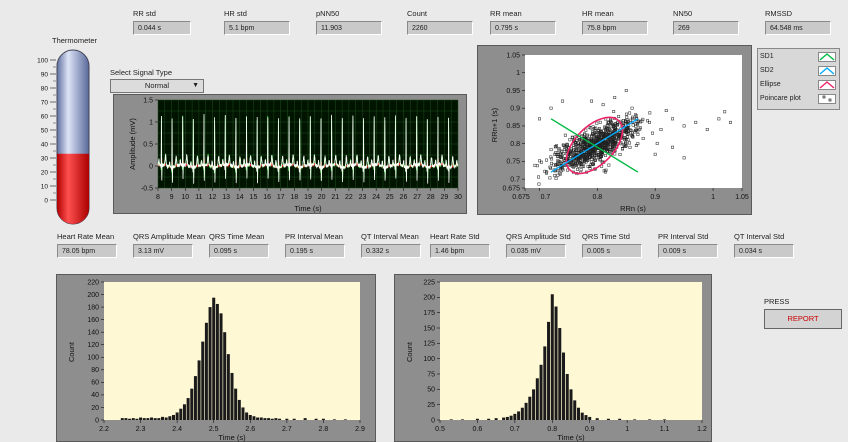  I want to click on h2-ytick-label: 200, so click(429, 298).